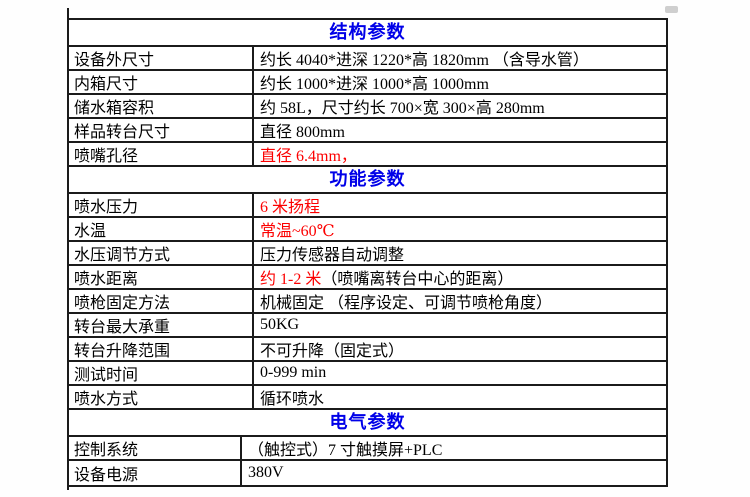 Image resolution: width=750 pixels, height=497 pixels. What do you see at coordinates (291, 279) in the screenshot?
I see `spec-value-text-highlighted: 约 1-2 米` at bounding box center [291, 279].